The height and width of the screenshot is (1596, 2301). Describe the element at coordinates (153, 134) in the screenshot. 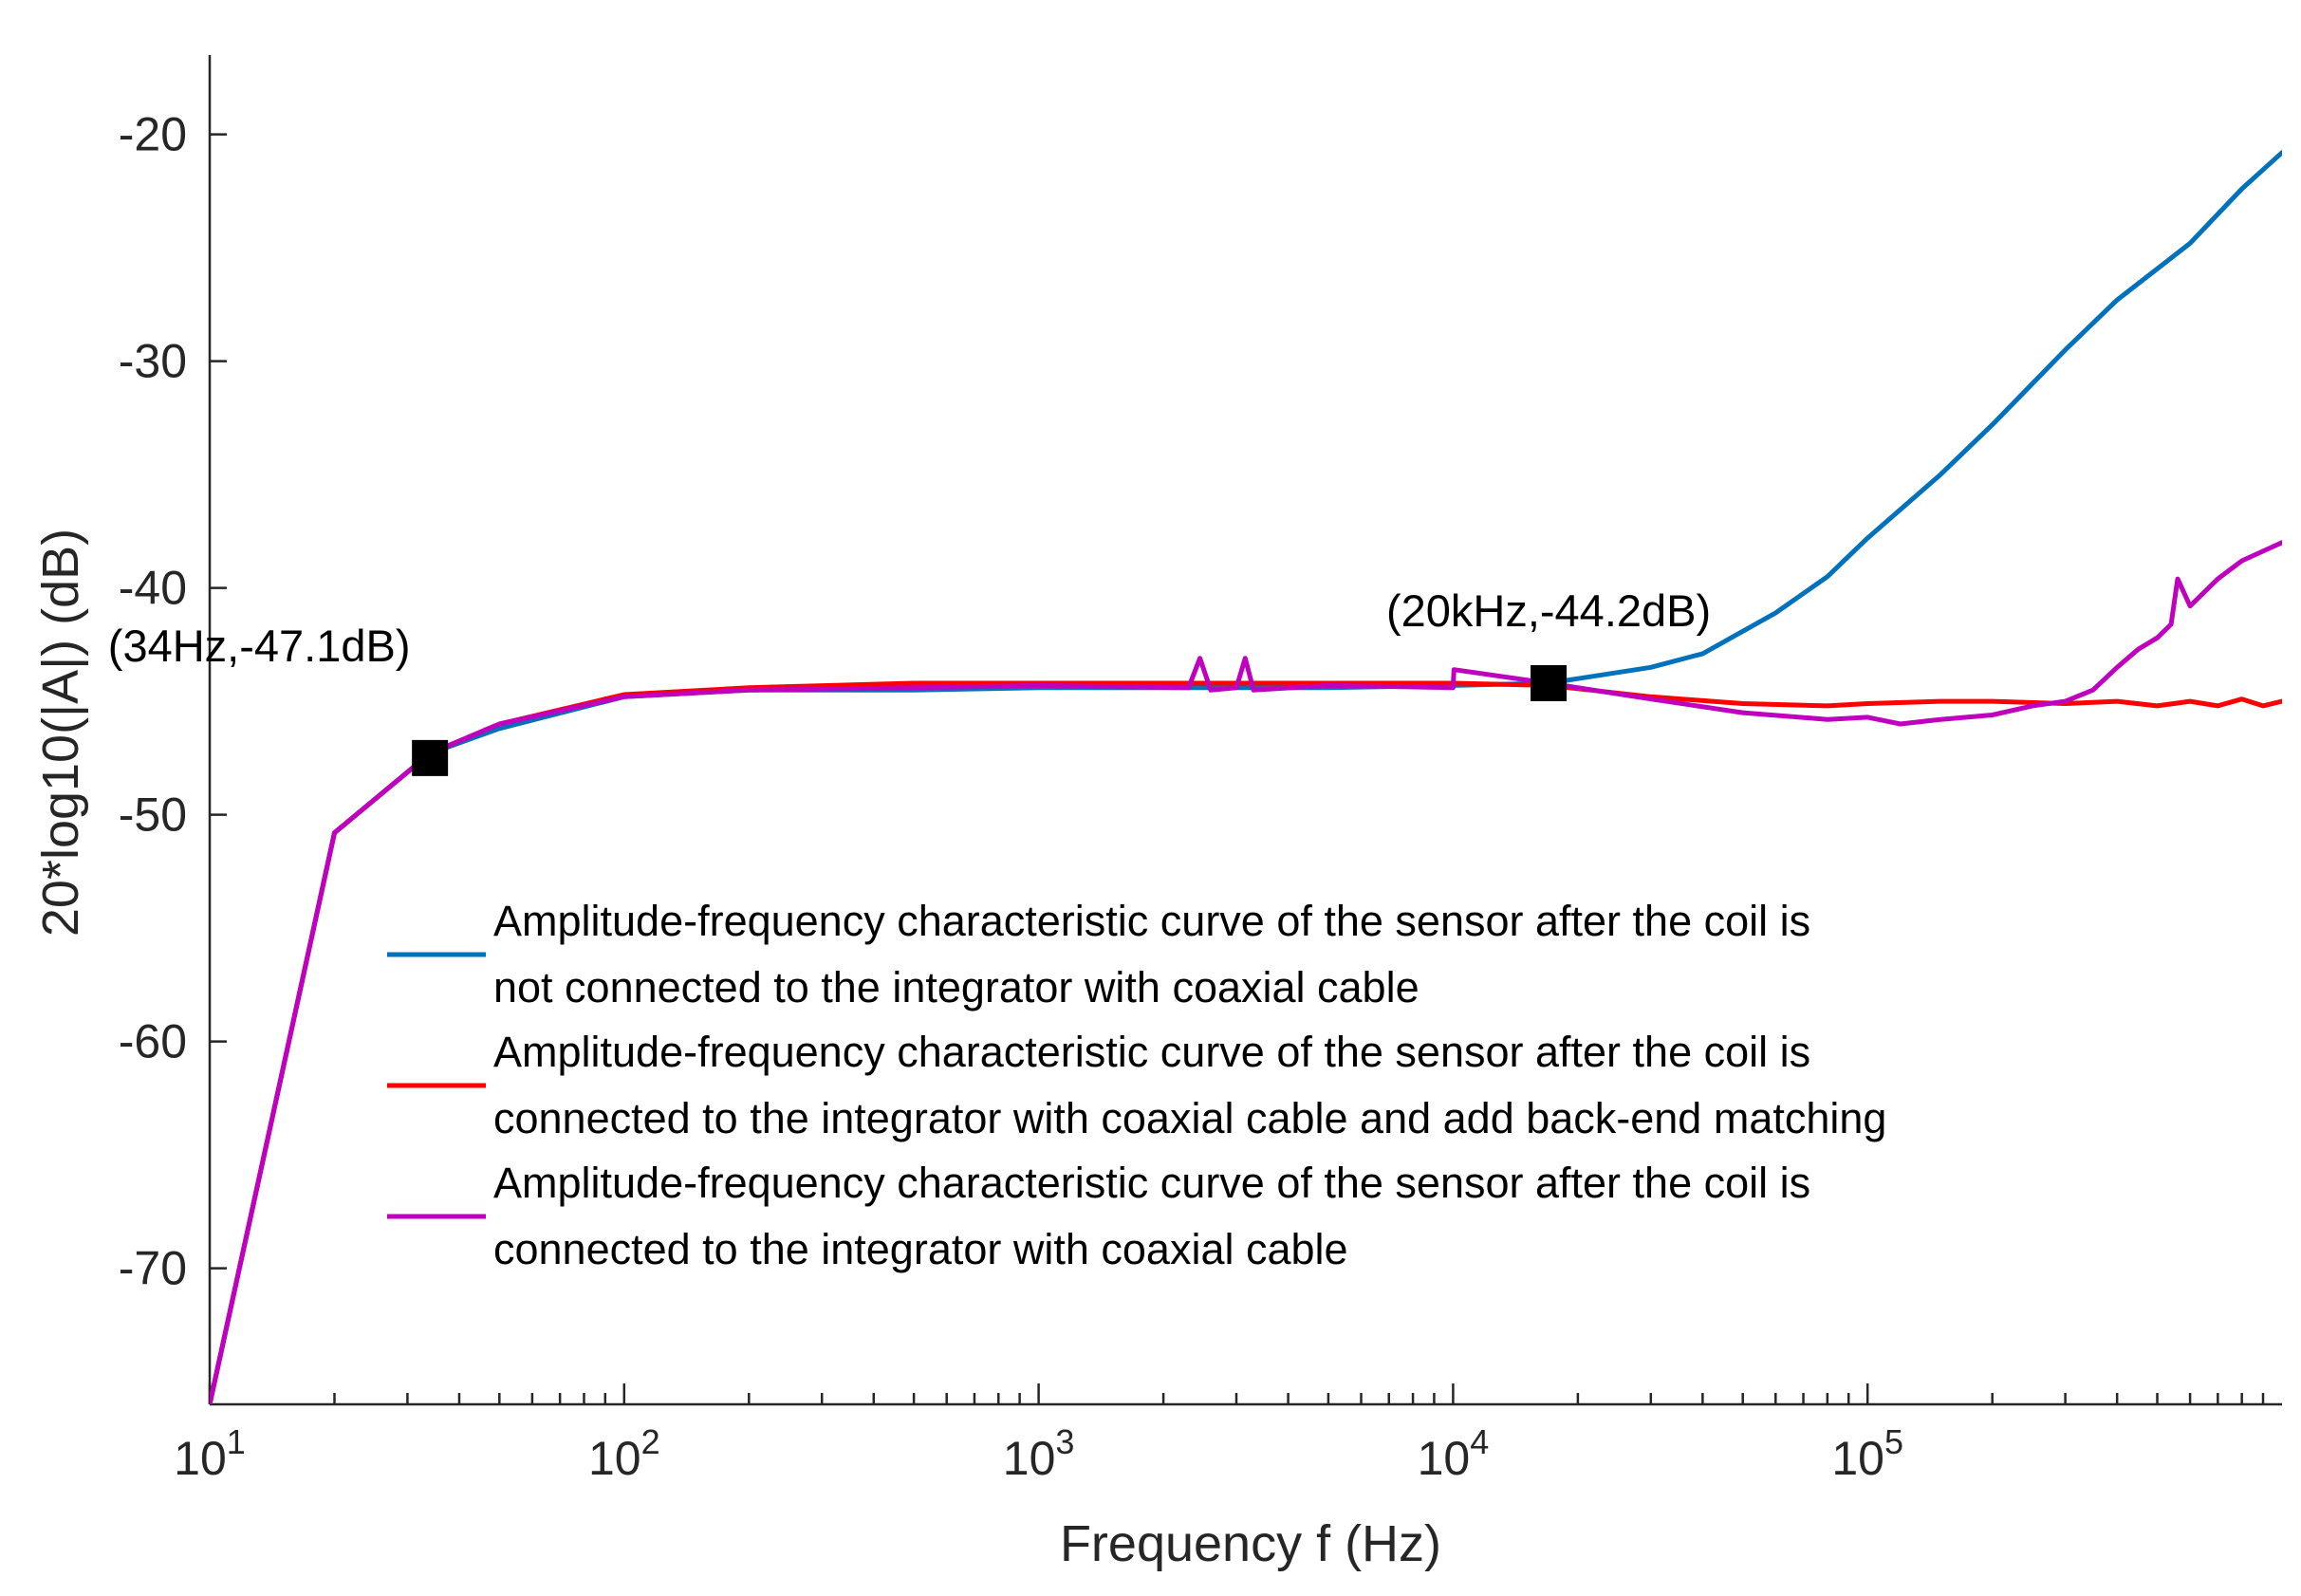

I see `y-tick-label: -20` at that location.